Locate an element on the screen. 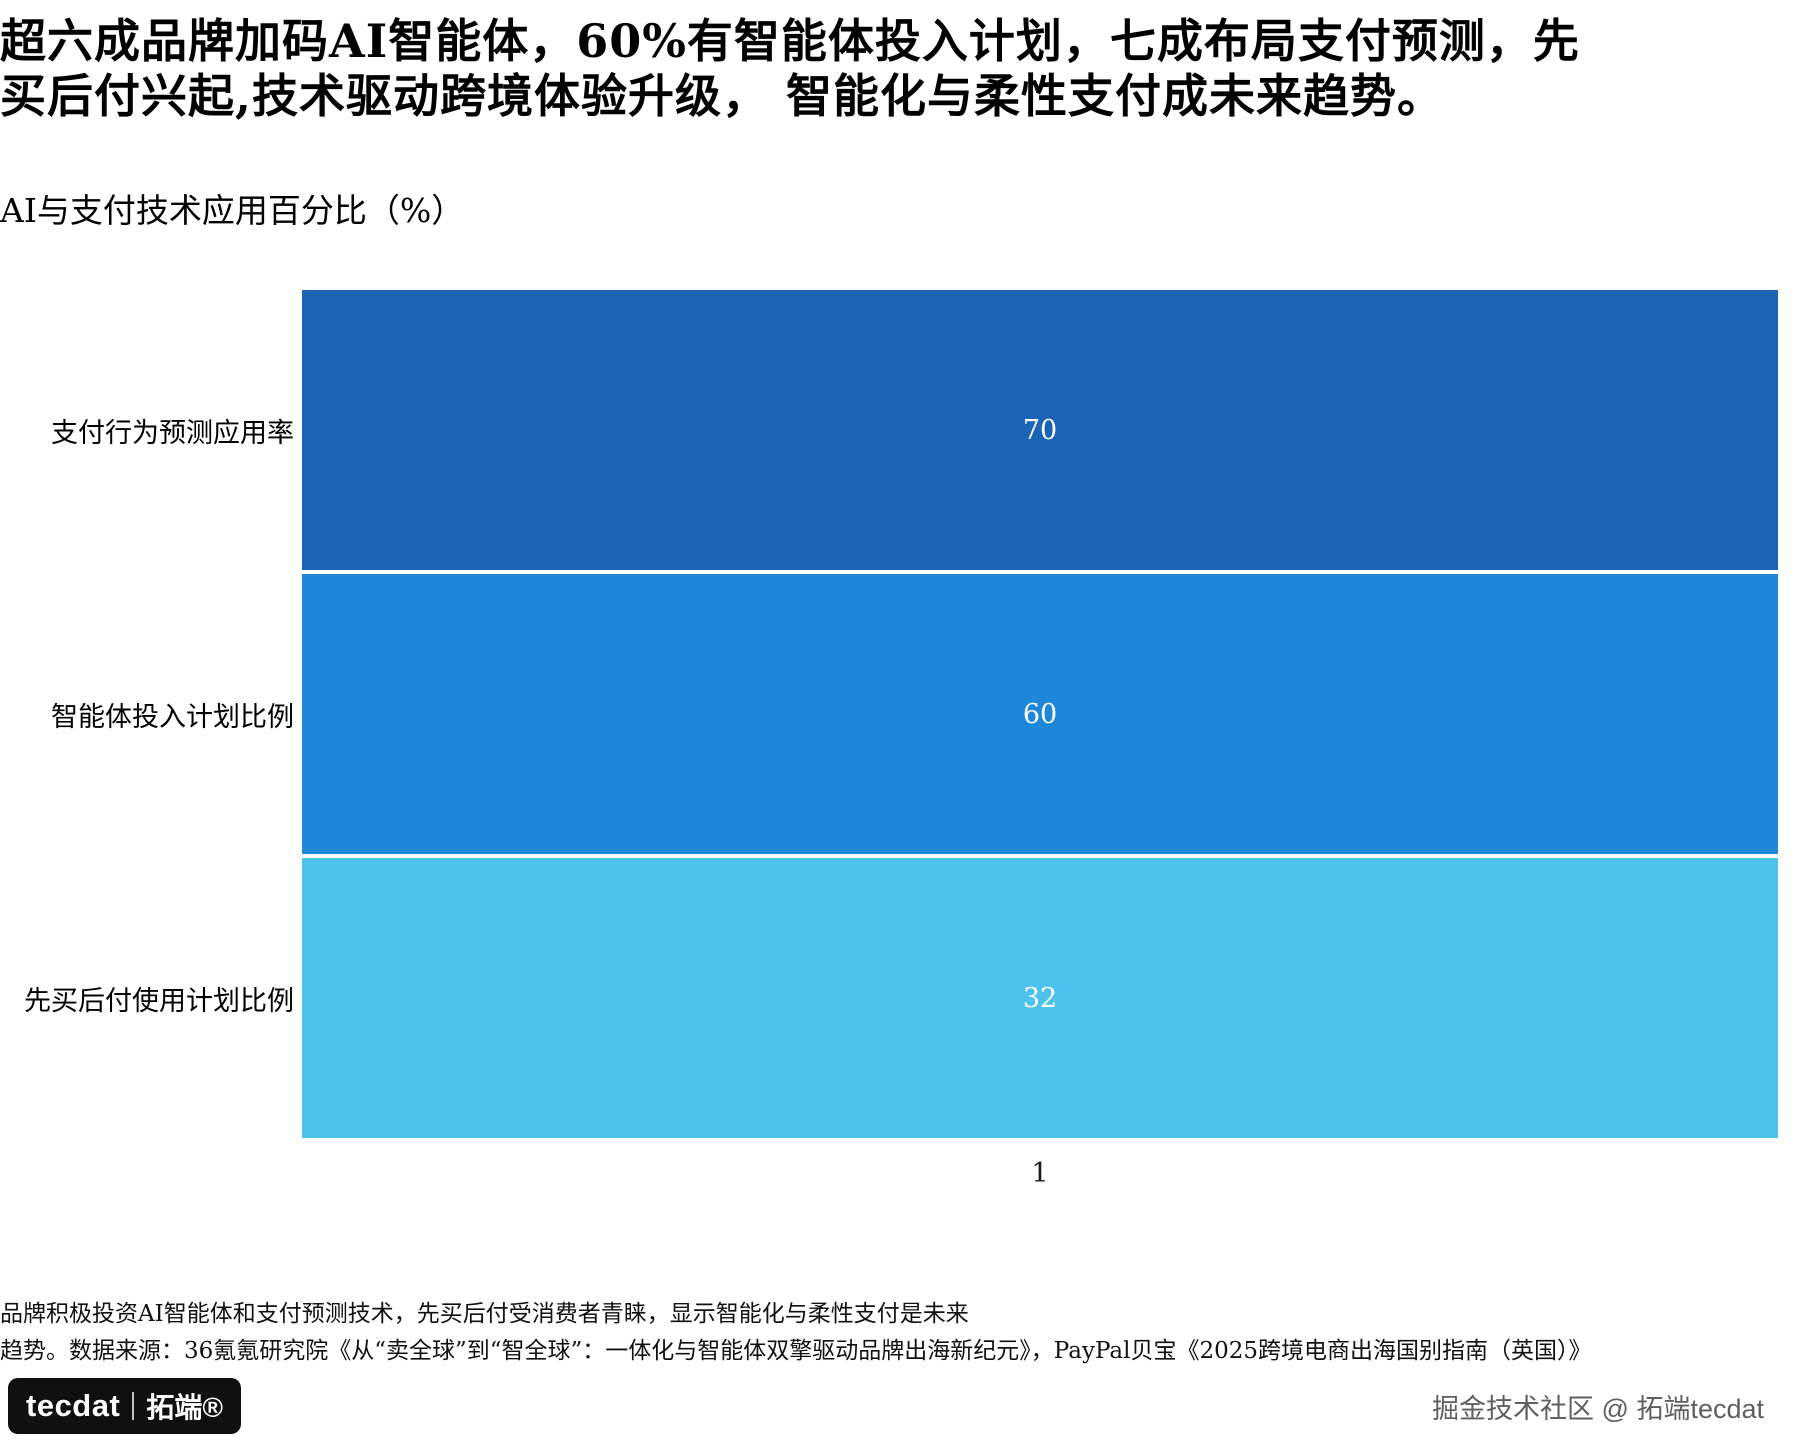 This screenshot has height=1440, width=1800. x-axis-spacer is located at coordinates (151, 1173).